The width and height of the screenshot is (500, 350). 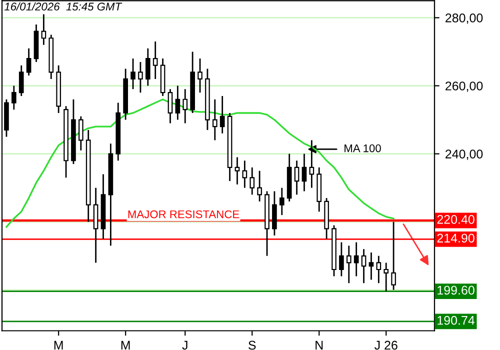 What do you see at coordinates (362, 148) in the screenshot?
I see `annotation: MA 100` at bounding box center [362, 148].